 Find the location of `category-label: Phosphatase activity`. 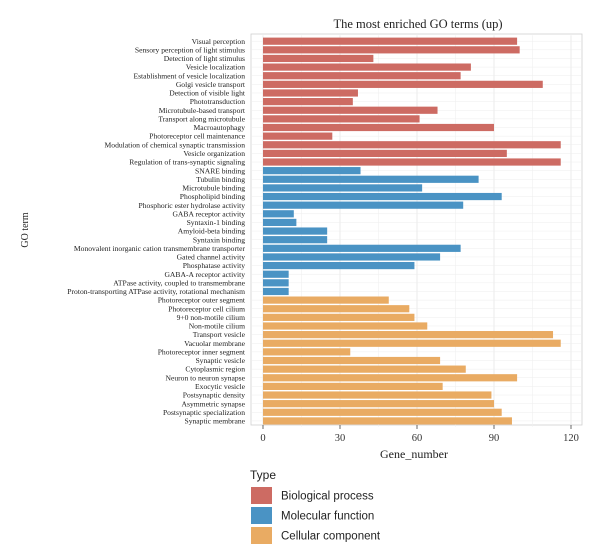

category-label: Phosphatase activity is located at coordinates (214, 265).